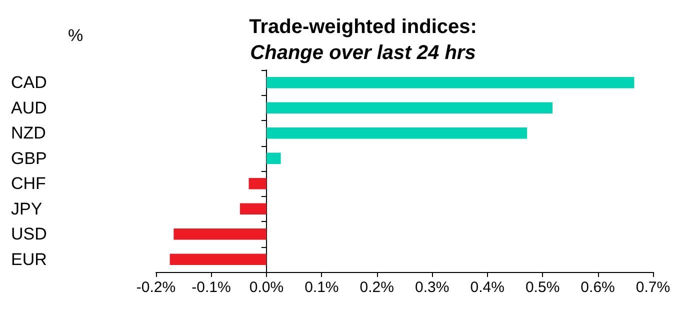  What do you see at coordinates (487, 287) in the screenshot?
I see `x-tick-label: 0.4%` at bounding box center [487, 287].